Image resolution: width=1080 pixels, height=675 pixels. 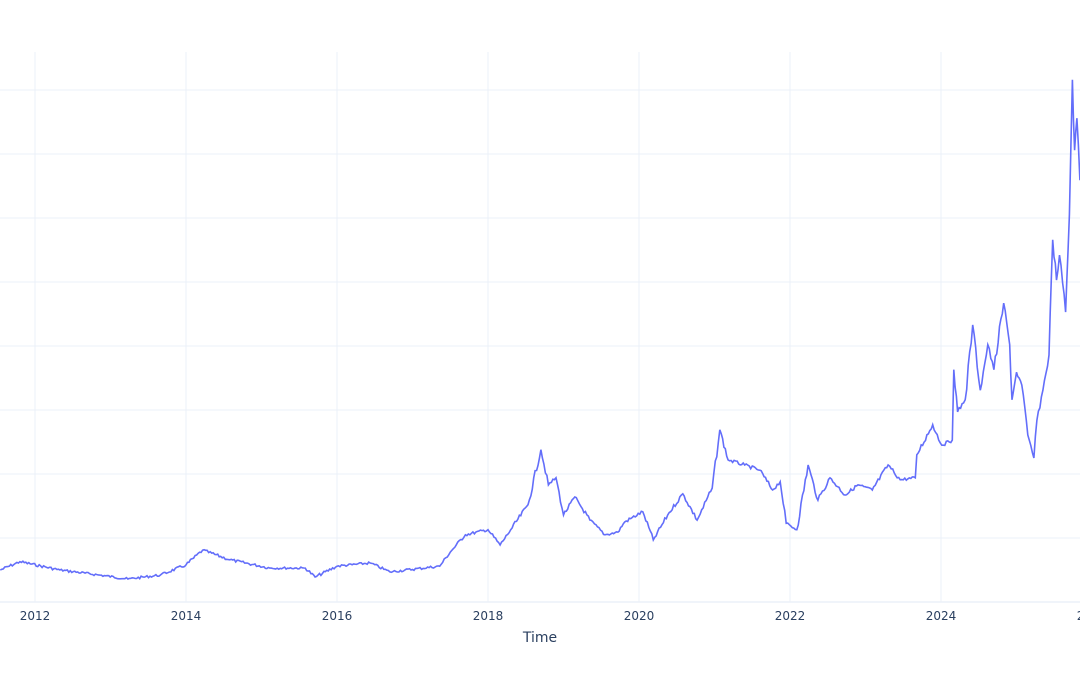 What do you see at coordinates (550, 616) in the screenshot?
I see `x-axis-ticks: 2012 2014 2016 2018 2020 2022 2024 2026` at bounding box center [550, 616].